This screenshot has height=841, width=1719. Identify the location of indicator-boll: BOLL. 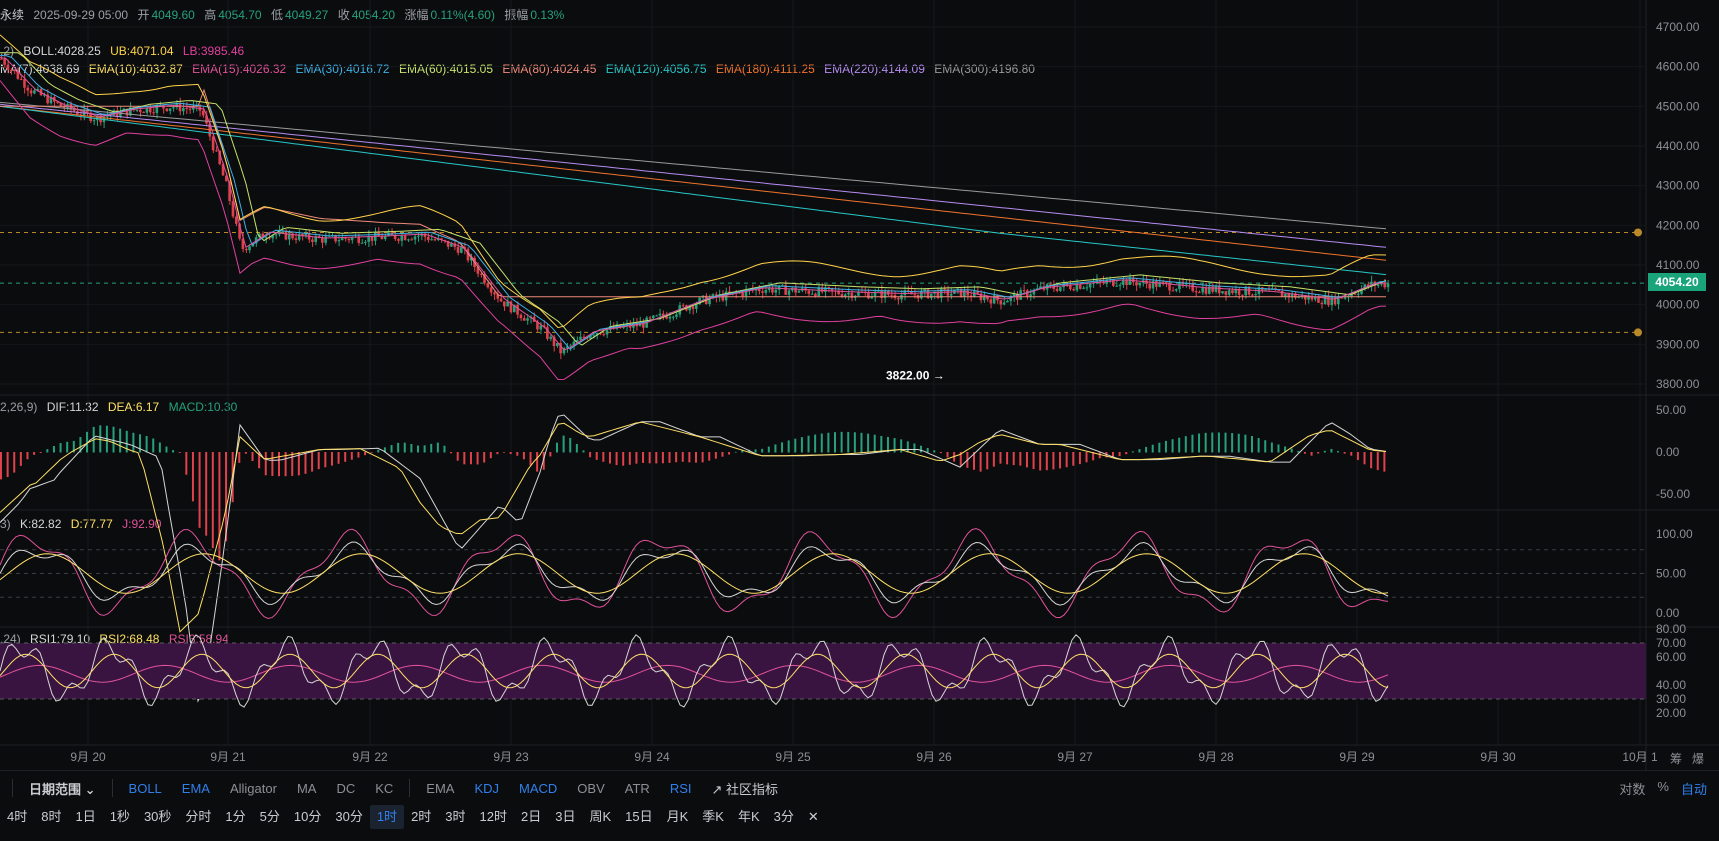
(145, 788).